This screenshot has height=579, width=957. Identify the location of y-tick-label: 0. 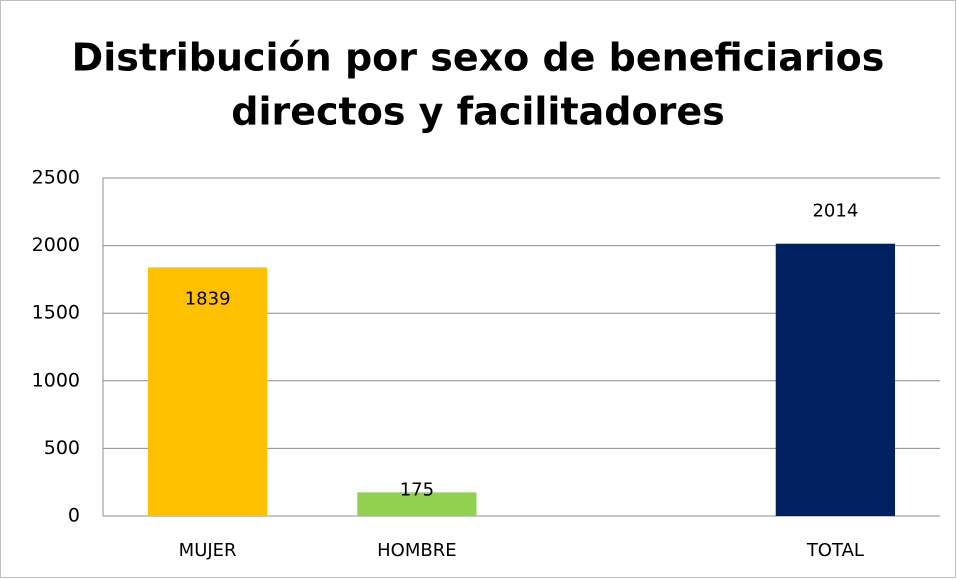
(74, 516).